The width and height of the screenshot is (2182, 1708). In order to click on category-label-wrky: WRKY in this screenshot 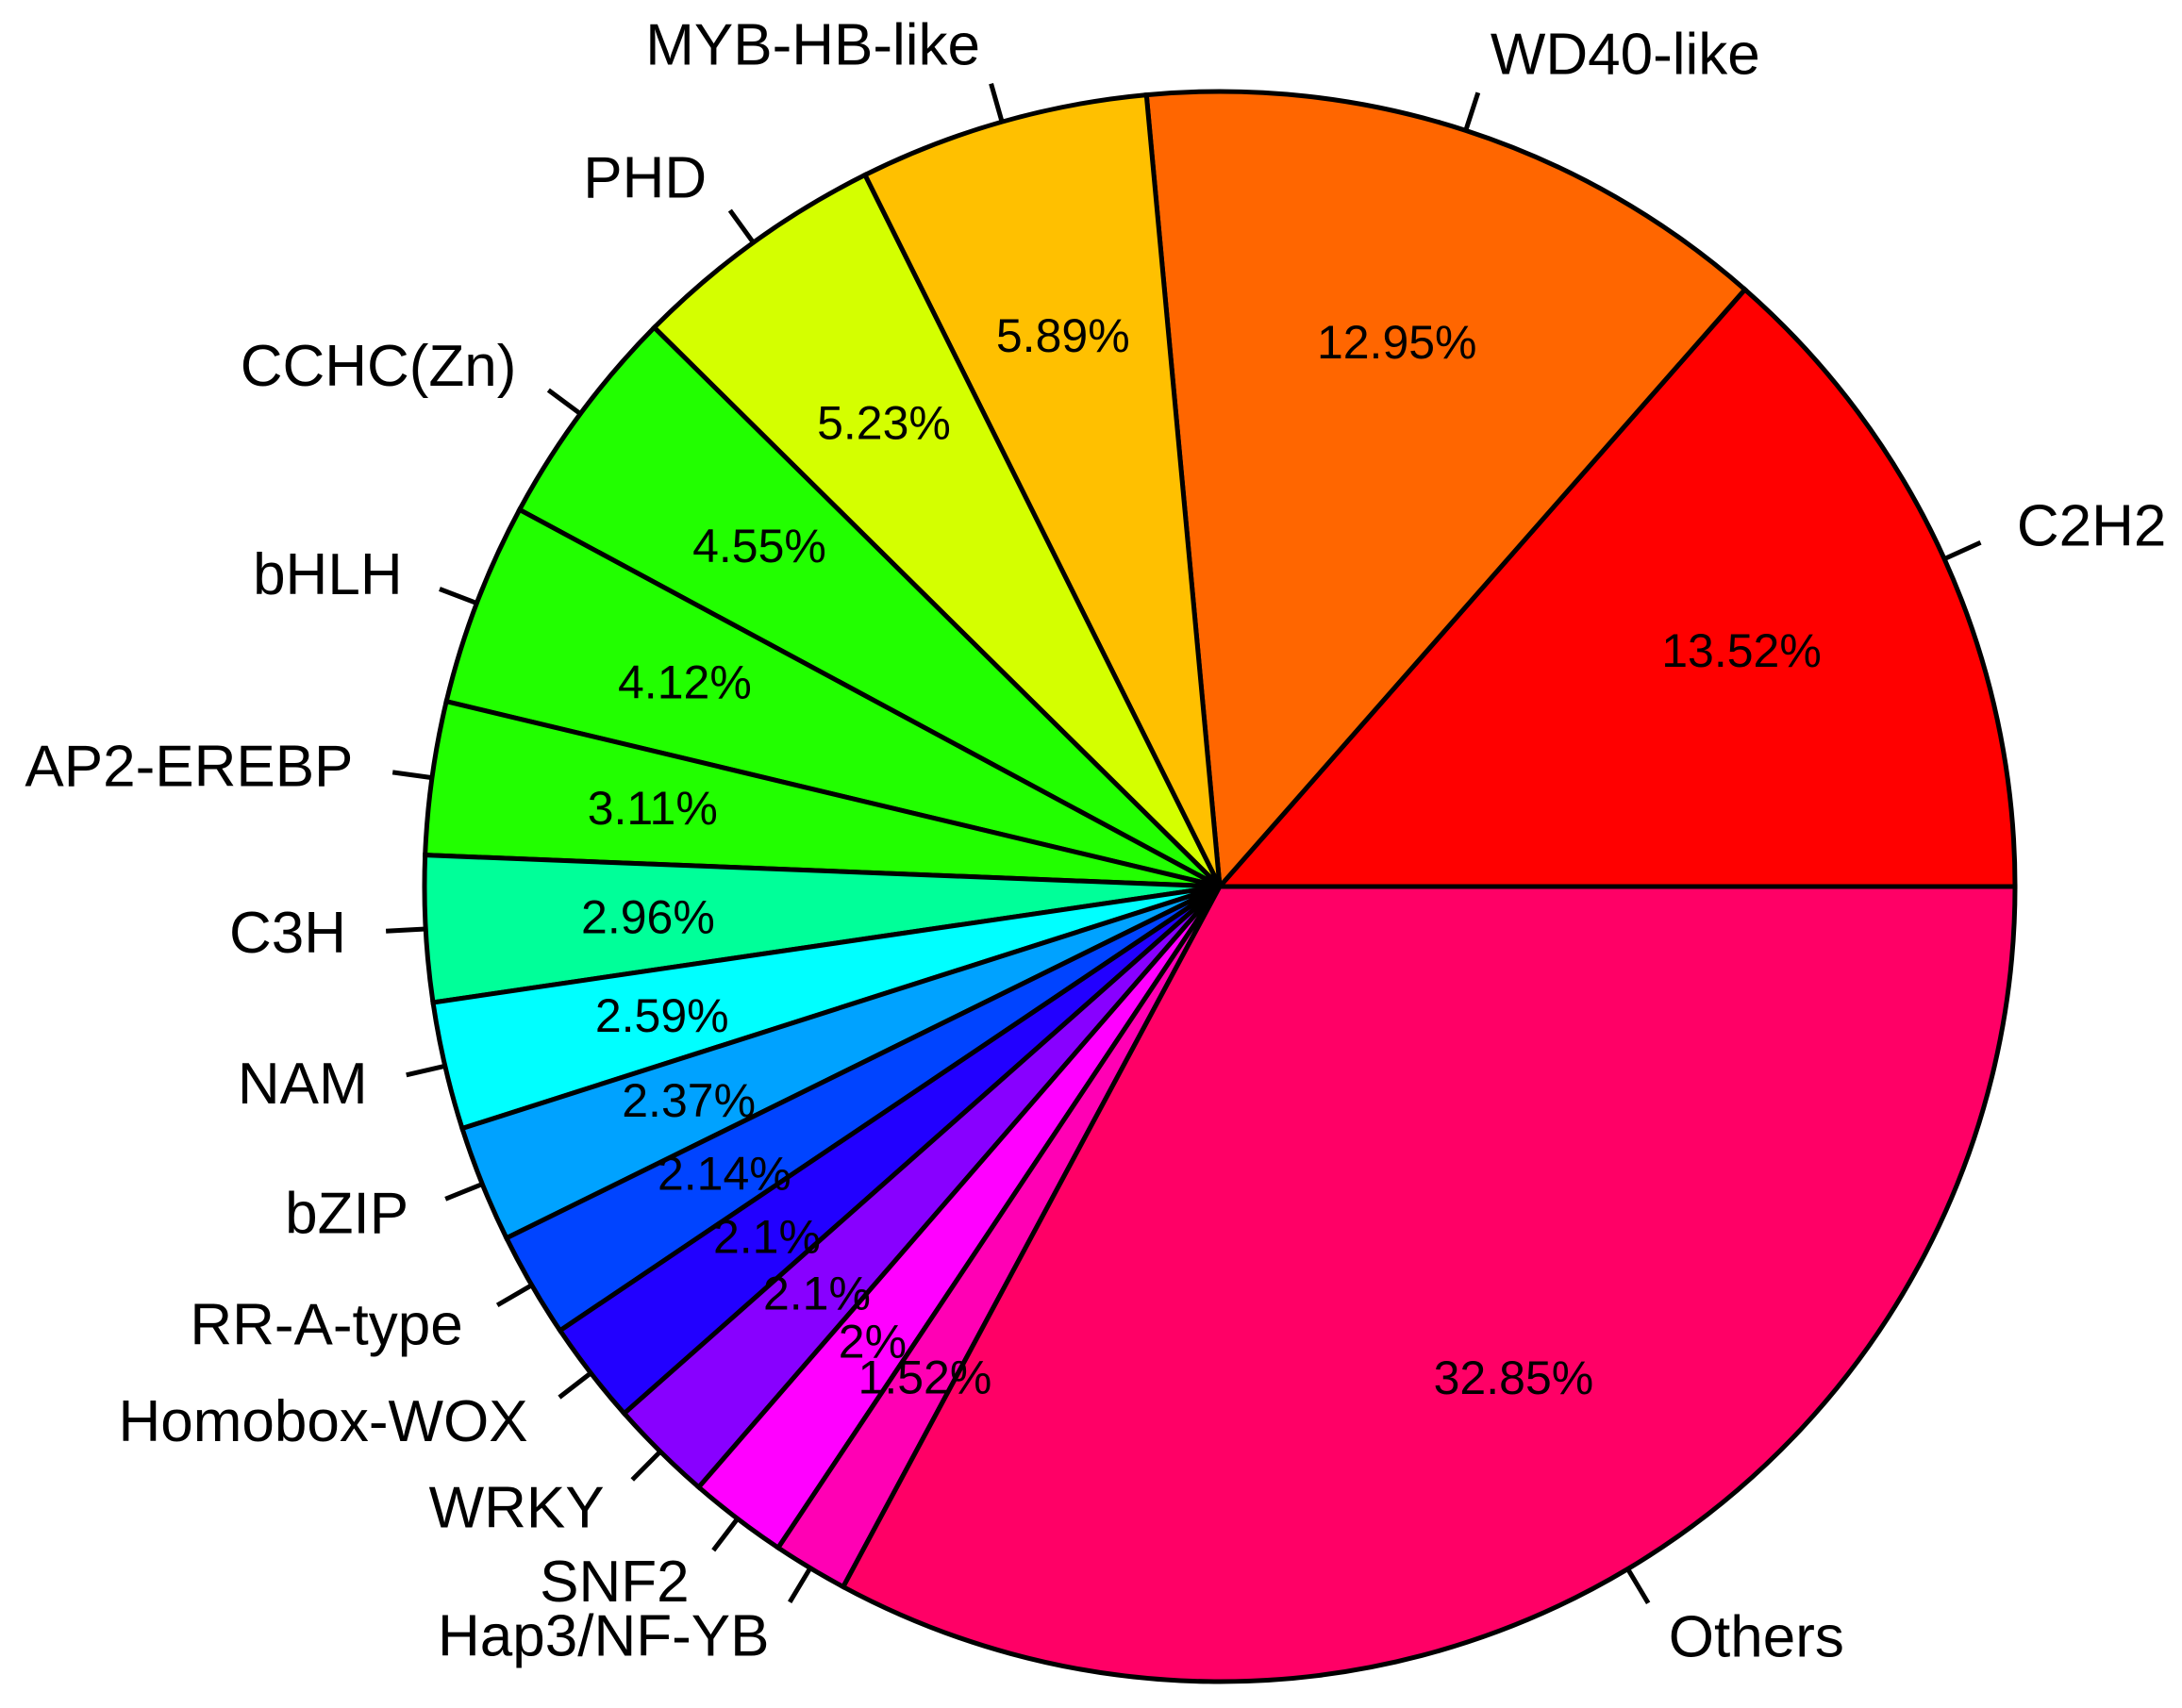, I will do `click(517, 1507)`.